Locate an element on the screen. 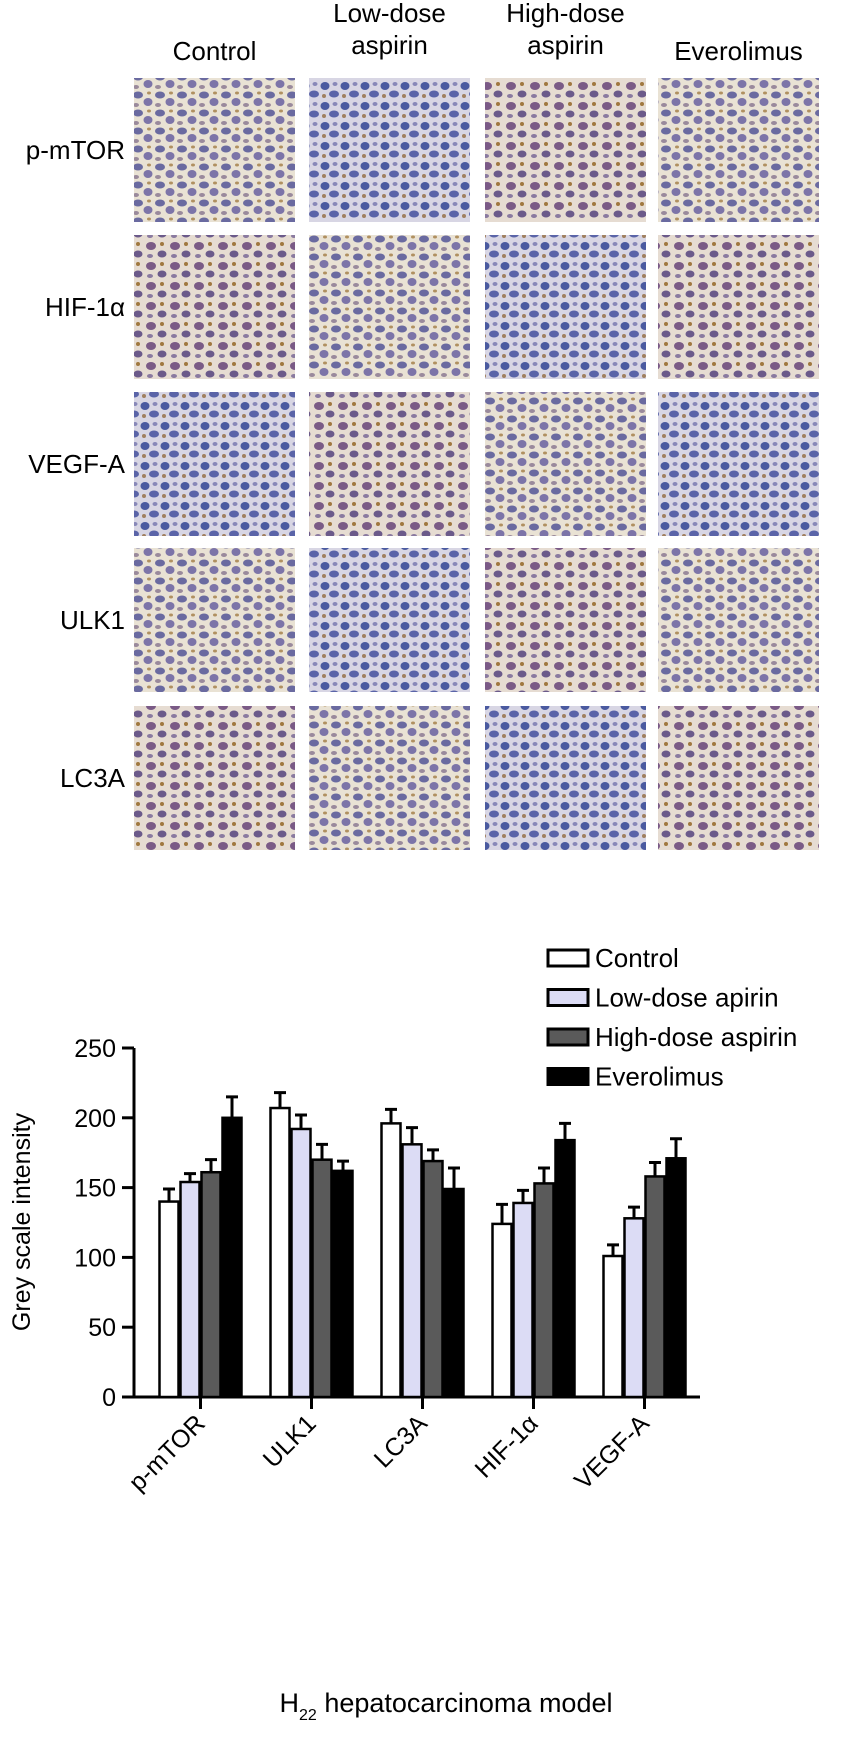 This screenshot has width=864, height=1740. x-axis-label-rest: hepatocarcinoma model is located at coordinates (465, 1703).